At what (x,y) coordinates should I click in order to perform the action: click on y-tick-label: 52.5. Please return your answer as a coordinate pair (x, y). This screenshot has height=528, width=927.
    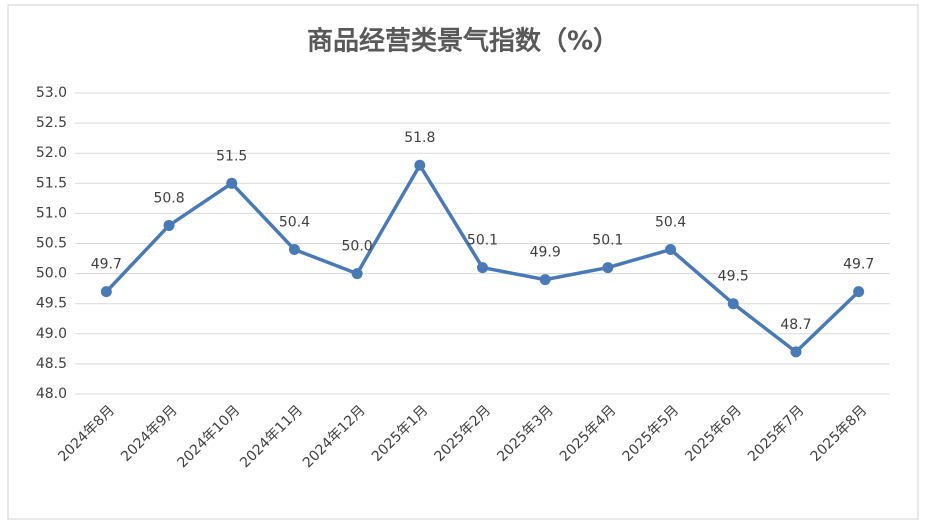
    Looking at the image, I should click on (51, 123).